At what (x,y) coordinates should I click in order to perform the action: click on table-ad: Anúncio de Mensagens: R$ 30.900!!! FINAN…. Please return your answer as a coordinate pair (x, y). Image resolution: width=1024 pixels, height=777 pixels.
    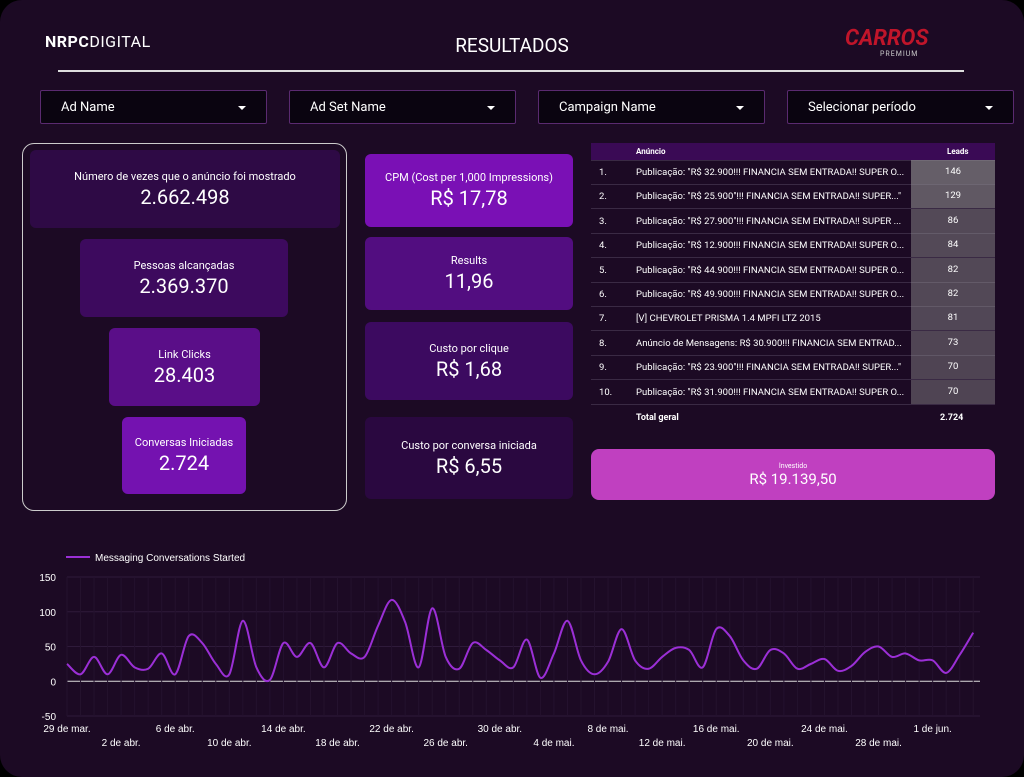
    Looking at the image, I should click on (769, 343).